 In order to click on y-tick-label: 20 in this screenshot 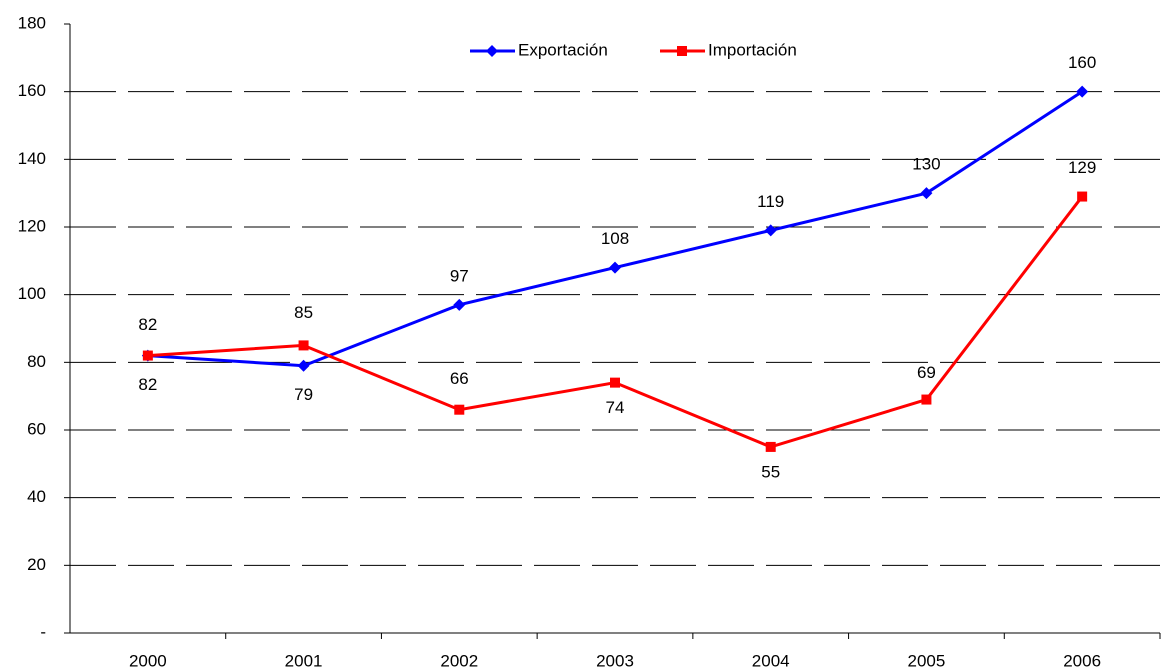, I will do `click(36, 564)`.